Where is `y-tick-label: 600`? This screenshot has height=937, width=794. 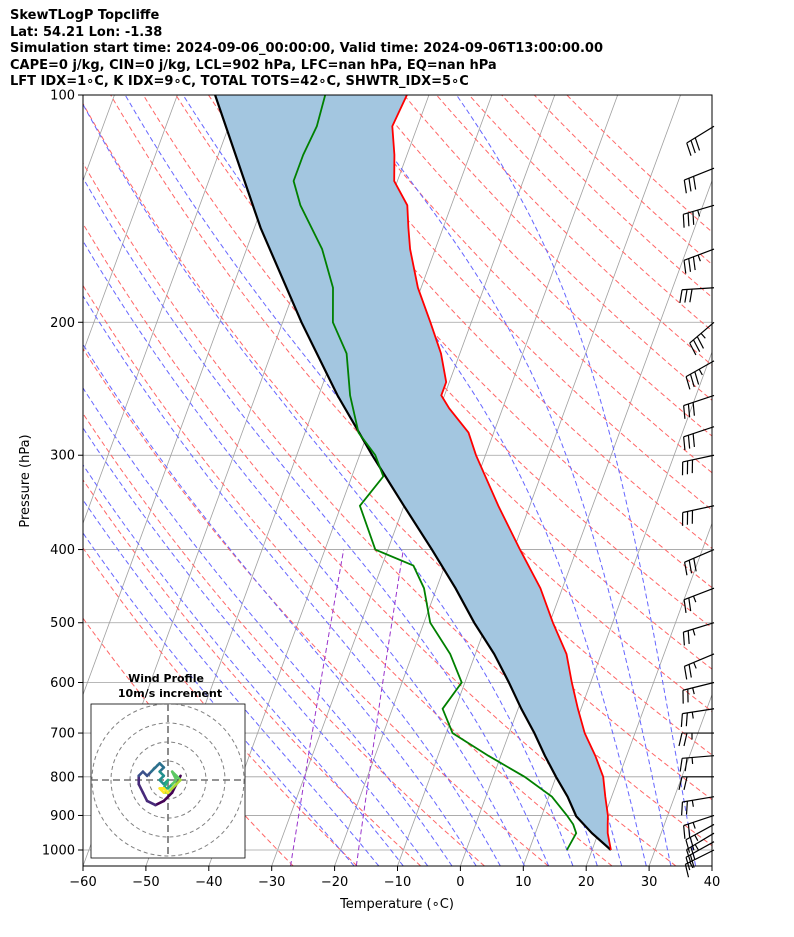 y-tick-label: 600 is located at coordinates (62, 683).